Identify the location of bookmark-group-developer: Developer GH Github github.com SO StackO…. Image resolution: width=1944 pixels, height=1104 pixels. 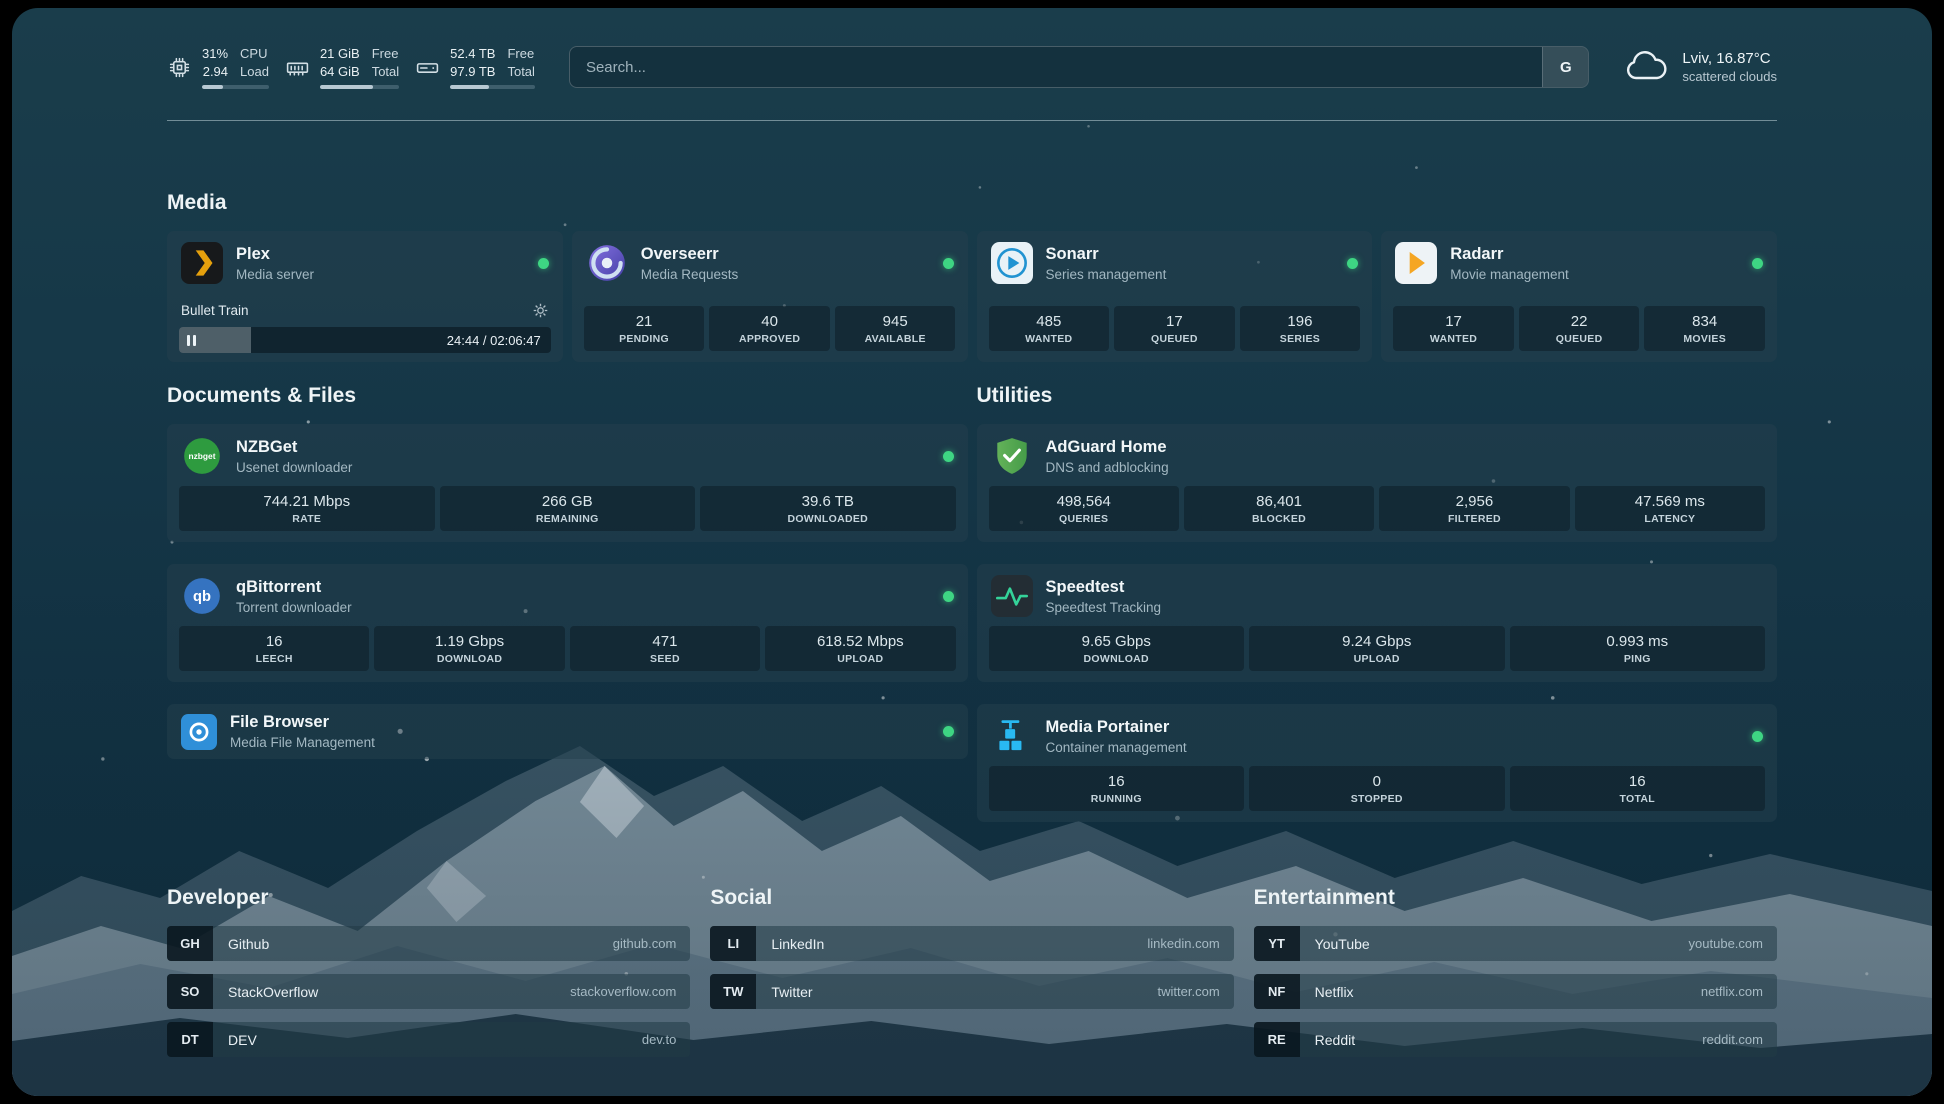
(429, 971).